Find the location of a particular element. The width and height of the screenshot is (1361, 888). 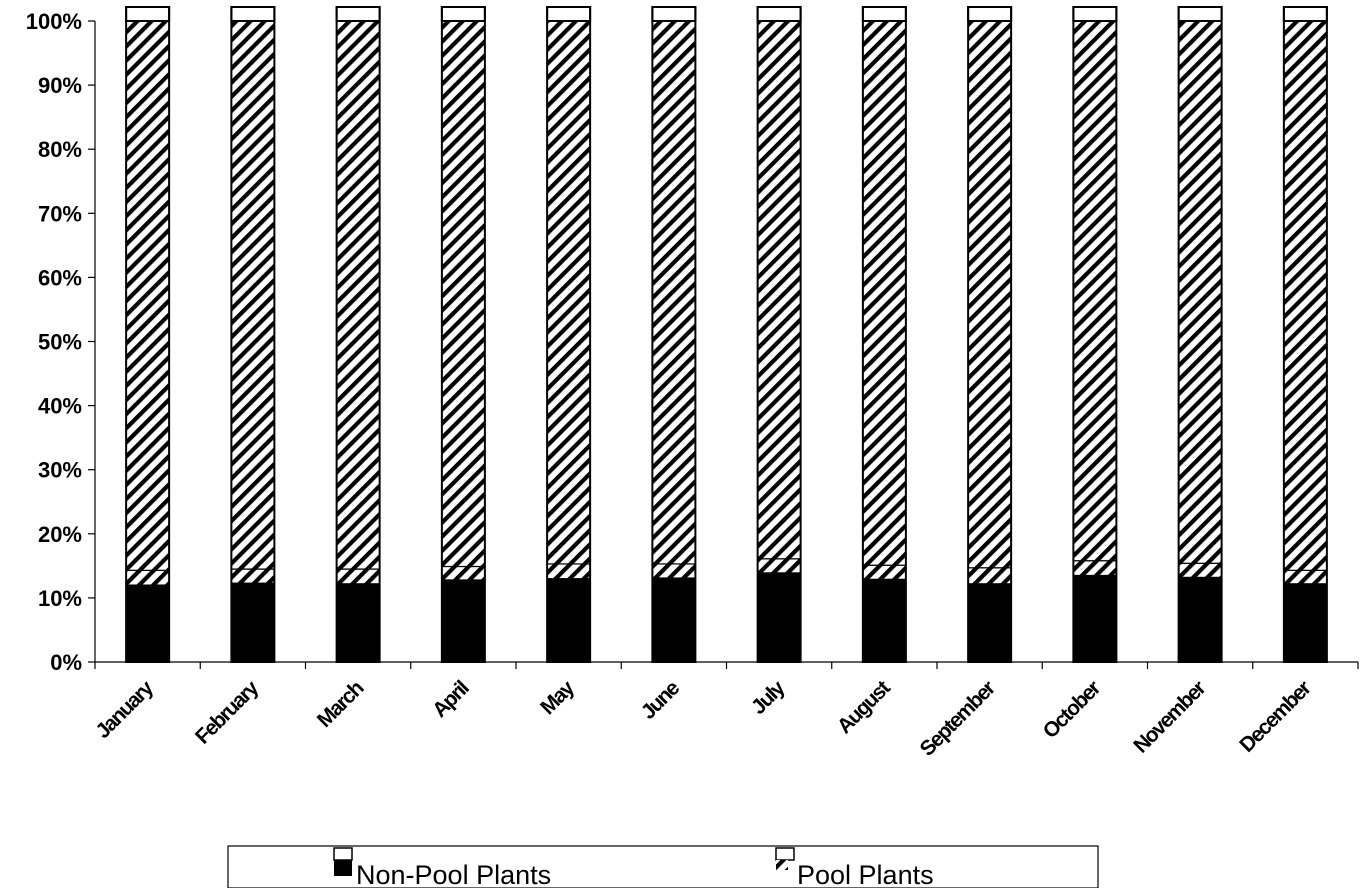

bar-cap-august is located at coordinates (884, 14).